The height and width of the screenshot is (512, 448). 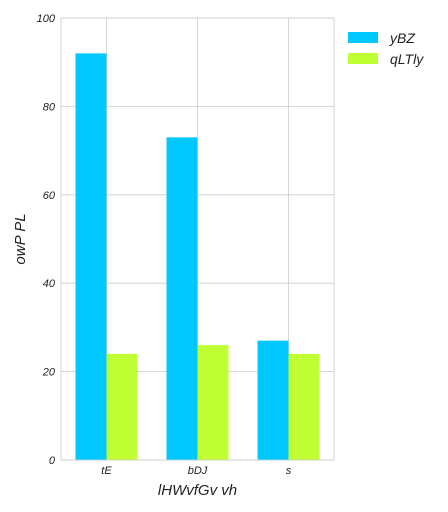 I want to click on y-tick-labels: 0 20 40 60 80 100, so click(x=46, y=240).